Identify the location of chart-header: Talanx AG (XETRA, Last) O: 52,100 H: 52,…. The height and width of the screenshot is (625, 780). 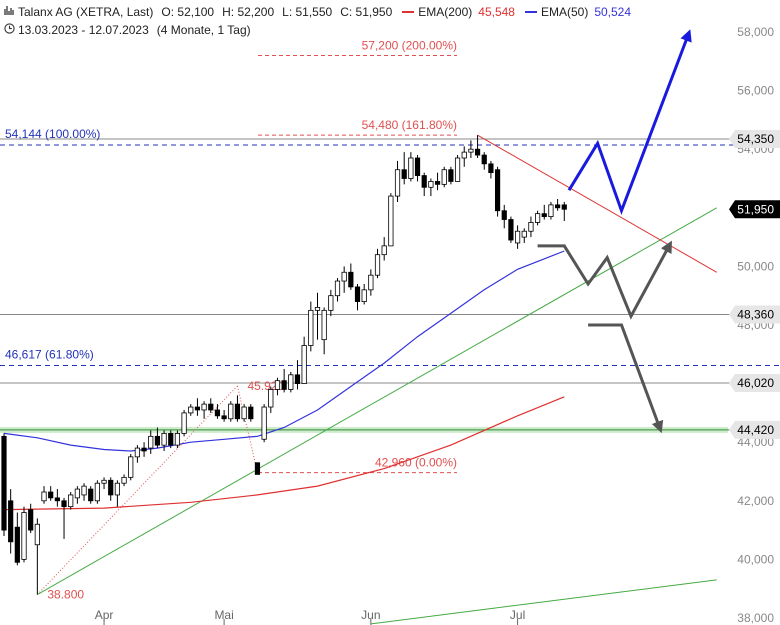
(317, 21).